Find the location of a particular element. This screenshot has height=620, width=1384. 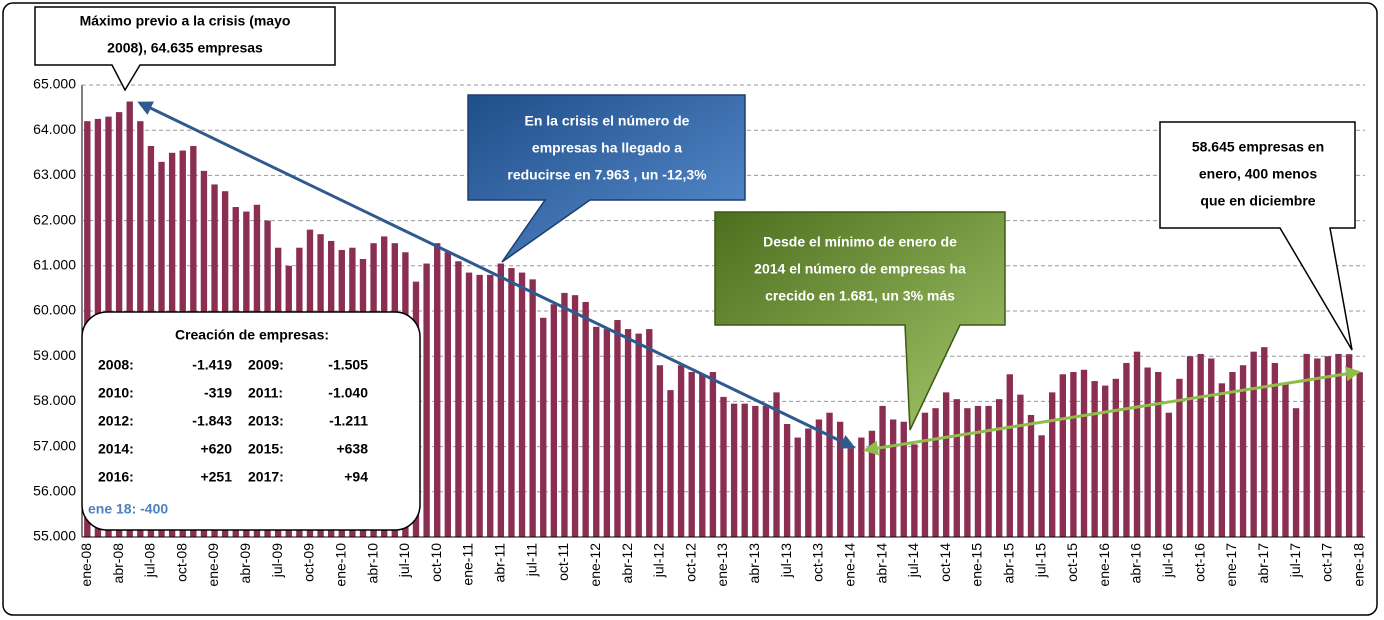

x-tick-label: oct-09 is located at coordinates (309, 562).